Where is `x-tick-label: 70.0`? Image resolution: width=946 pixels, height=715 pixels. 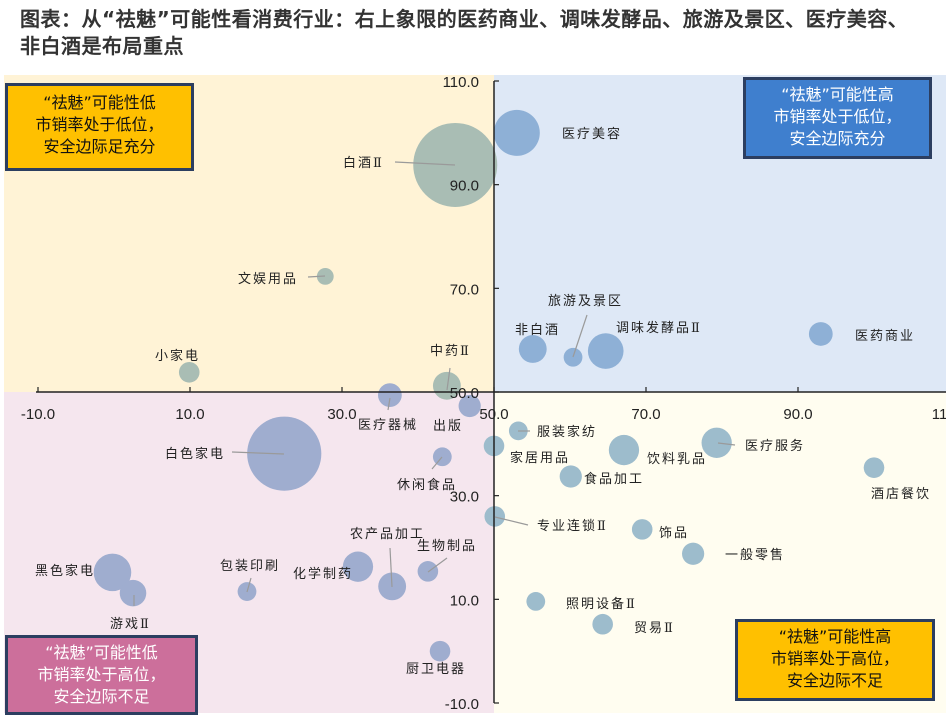
x-tick-label: 70.0 is located at coordinates (645, 414).